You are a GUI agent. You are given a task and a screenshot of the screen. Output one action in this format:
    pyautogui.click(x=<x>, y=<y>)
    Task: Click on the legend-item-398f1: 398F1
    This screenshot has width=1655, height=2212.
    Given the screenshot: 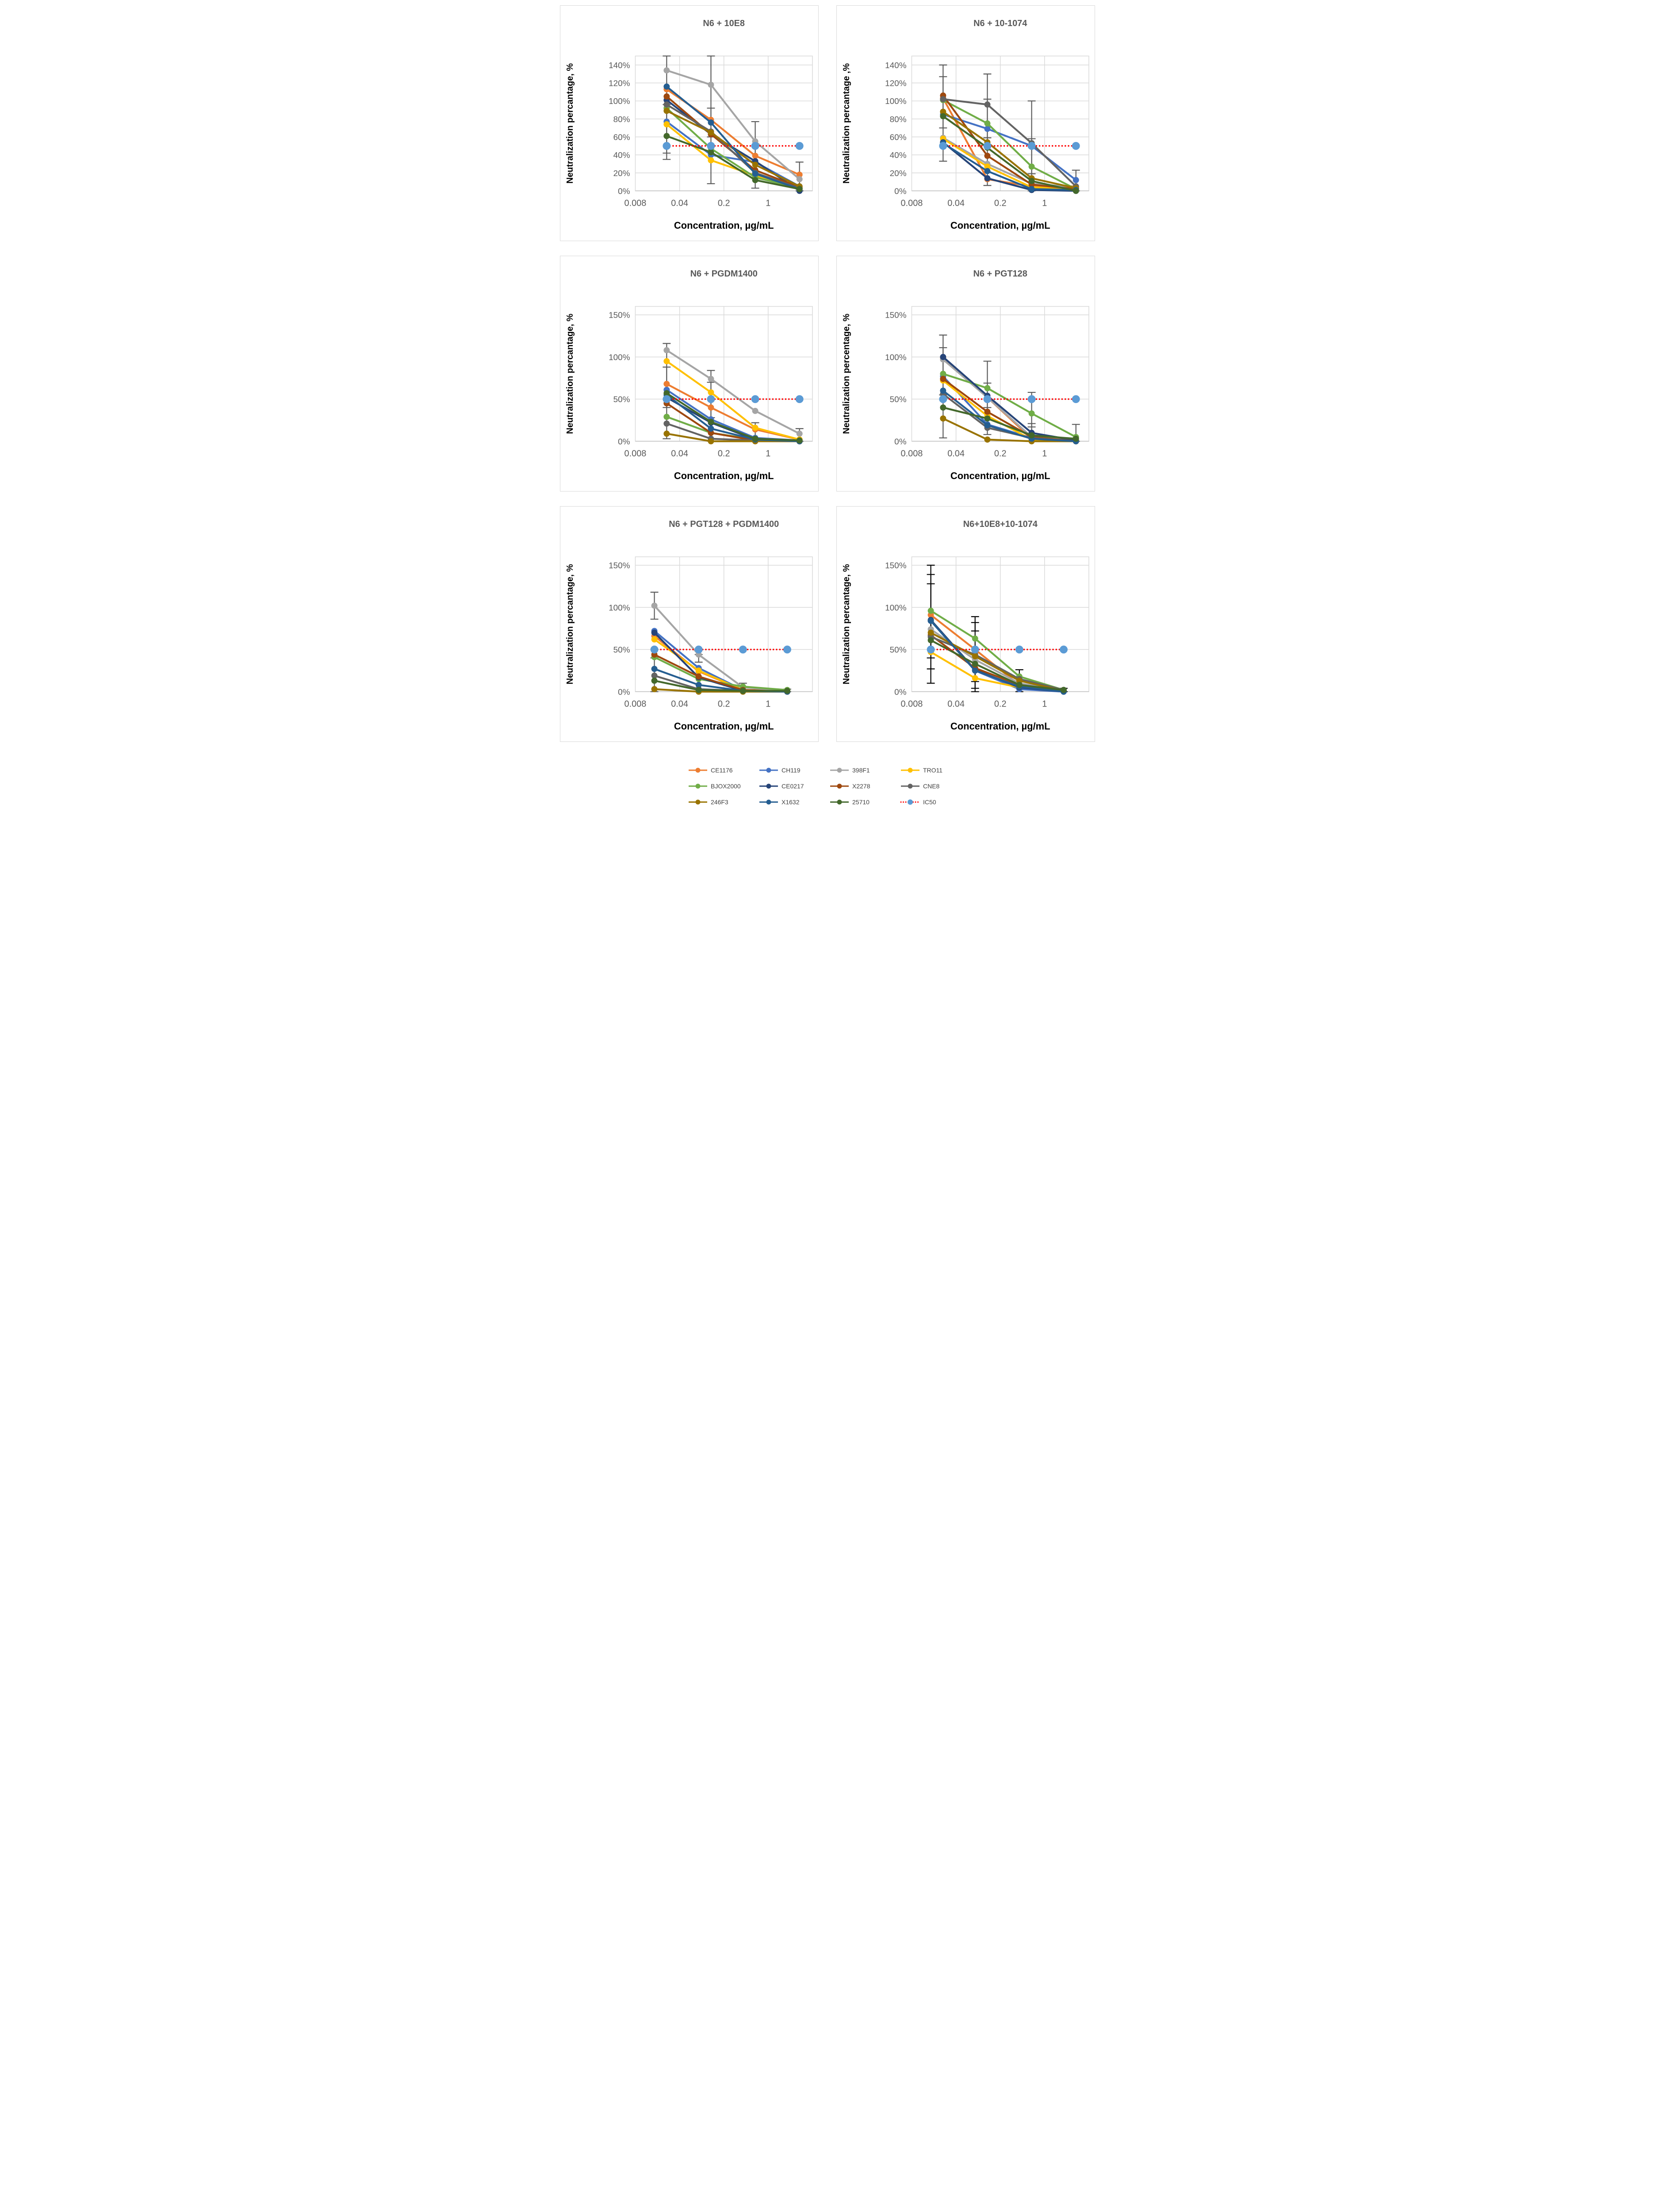 What is the action you would take?
    pyautogui.click(x=862, y=770)
    